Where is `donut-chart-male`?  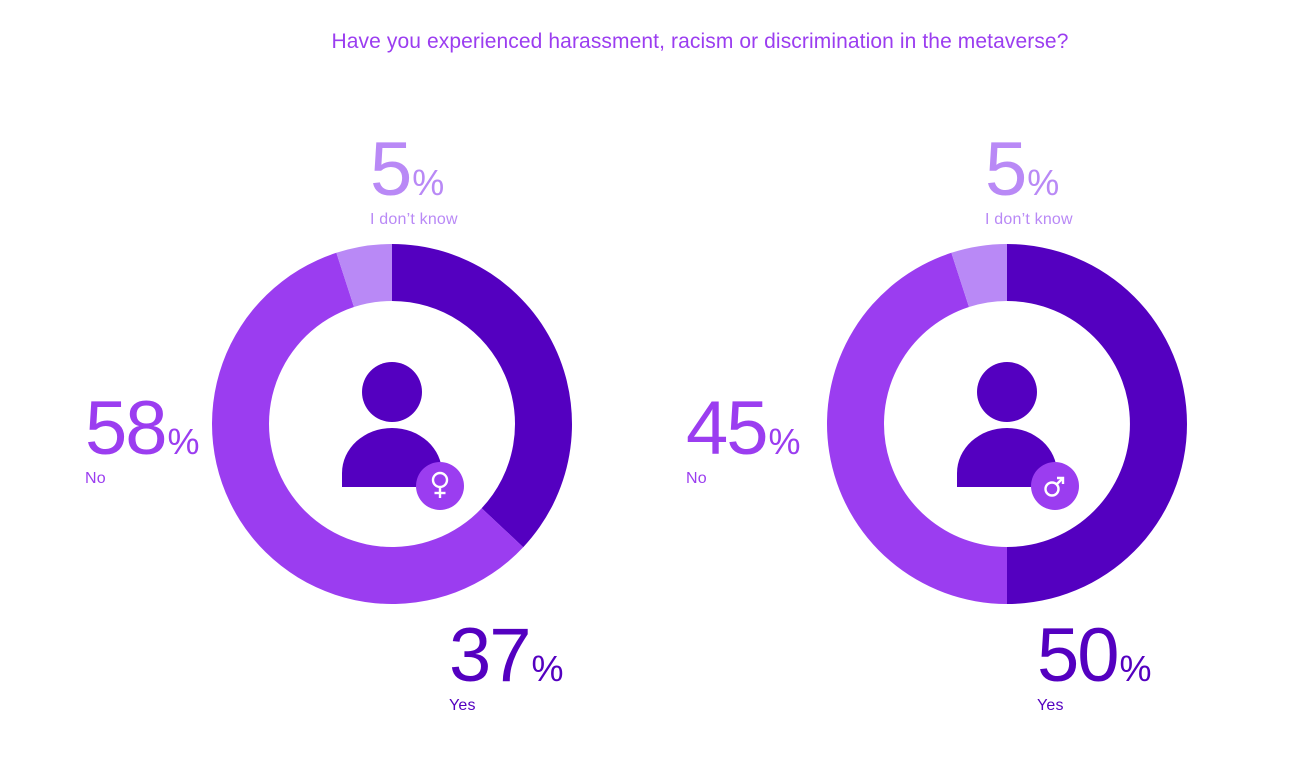 donut-chart-male is located at coordinates (1007, 424).